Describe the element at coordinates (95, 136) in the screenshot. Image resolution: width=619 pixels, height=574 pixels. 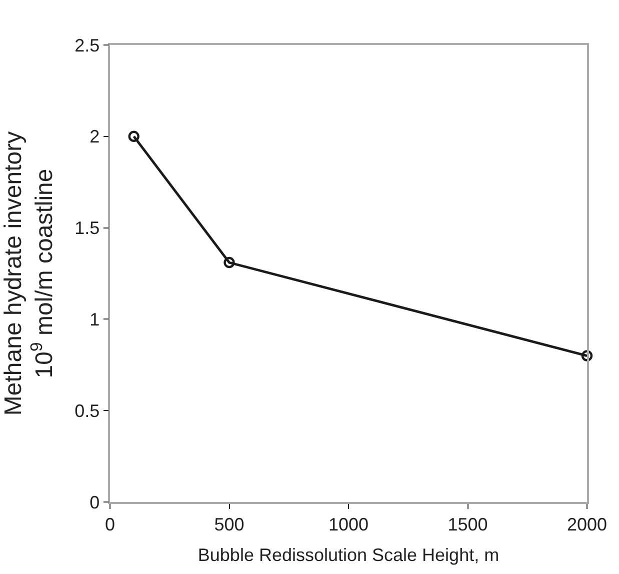
I see `y-tick-label: 2` at that location.